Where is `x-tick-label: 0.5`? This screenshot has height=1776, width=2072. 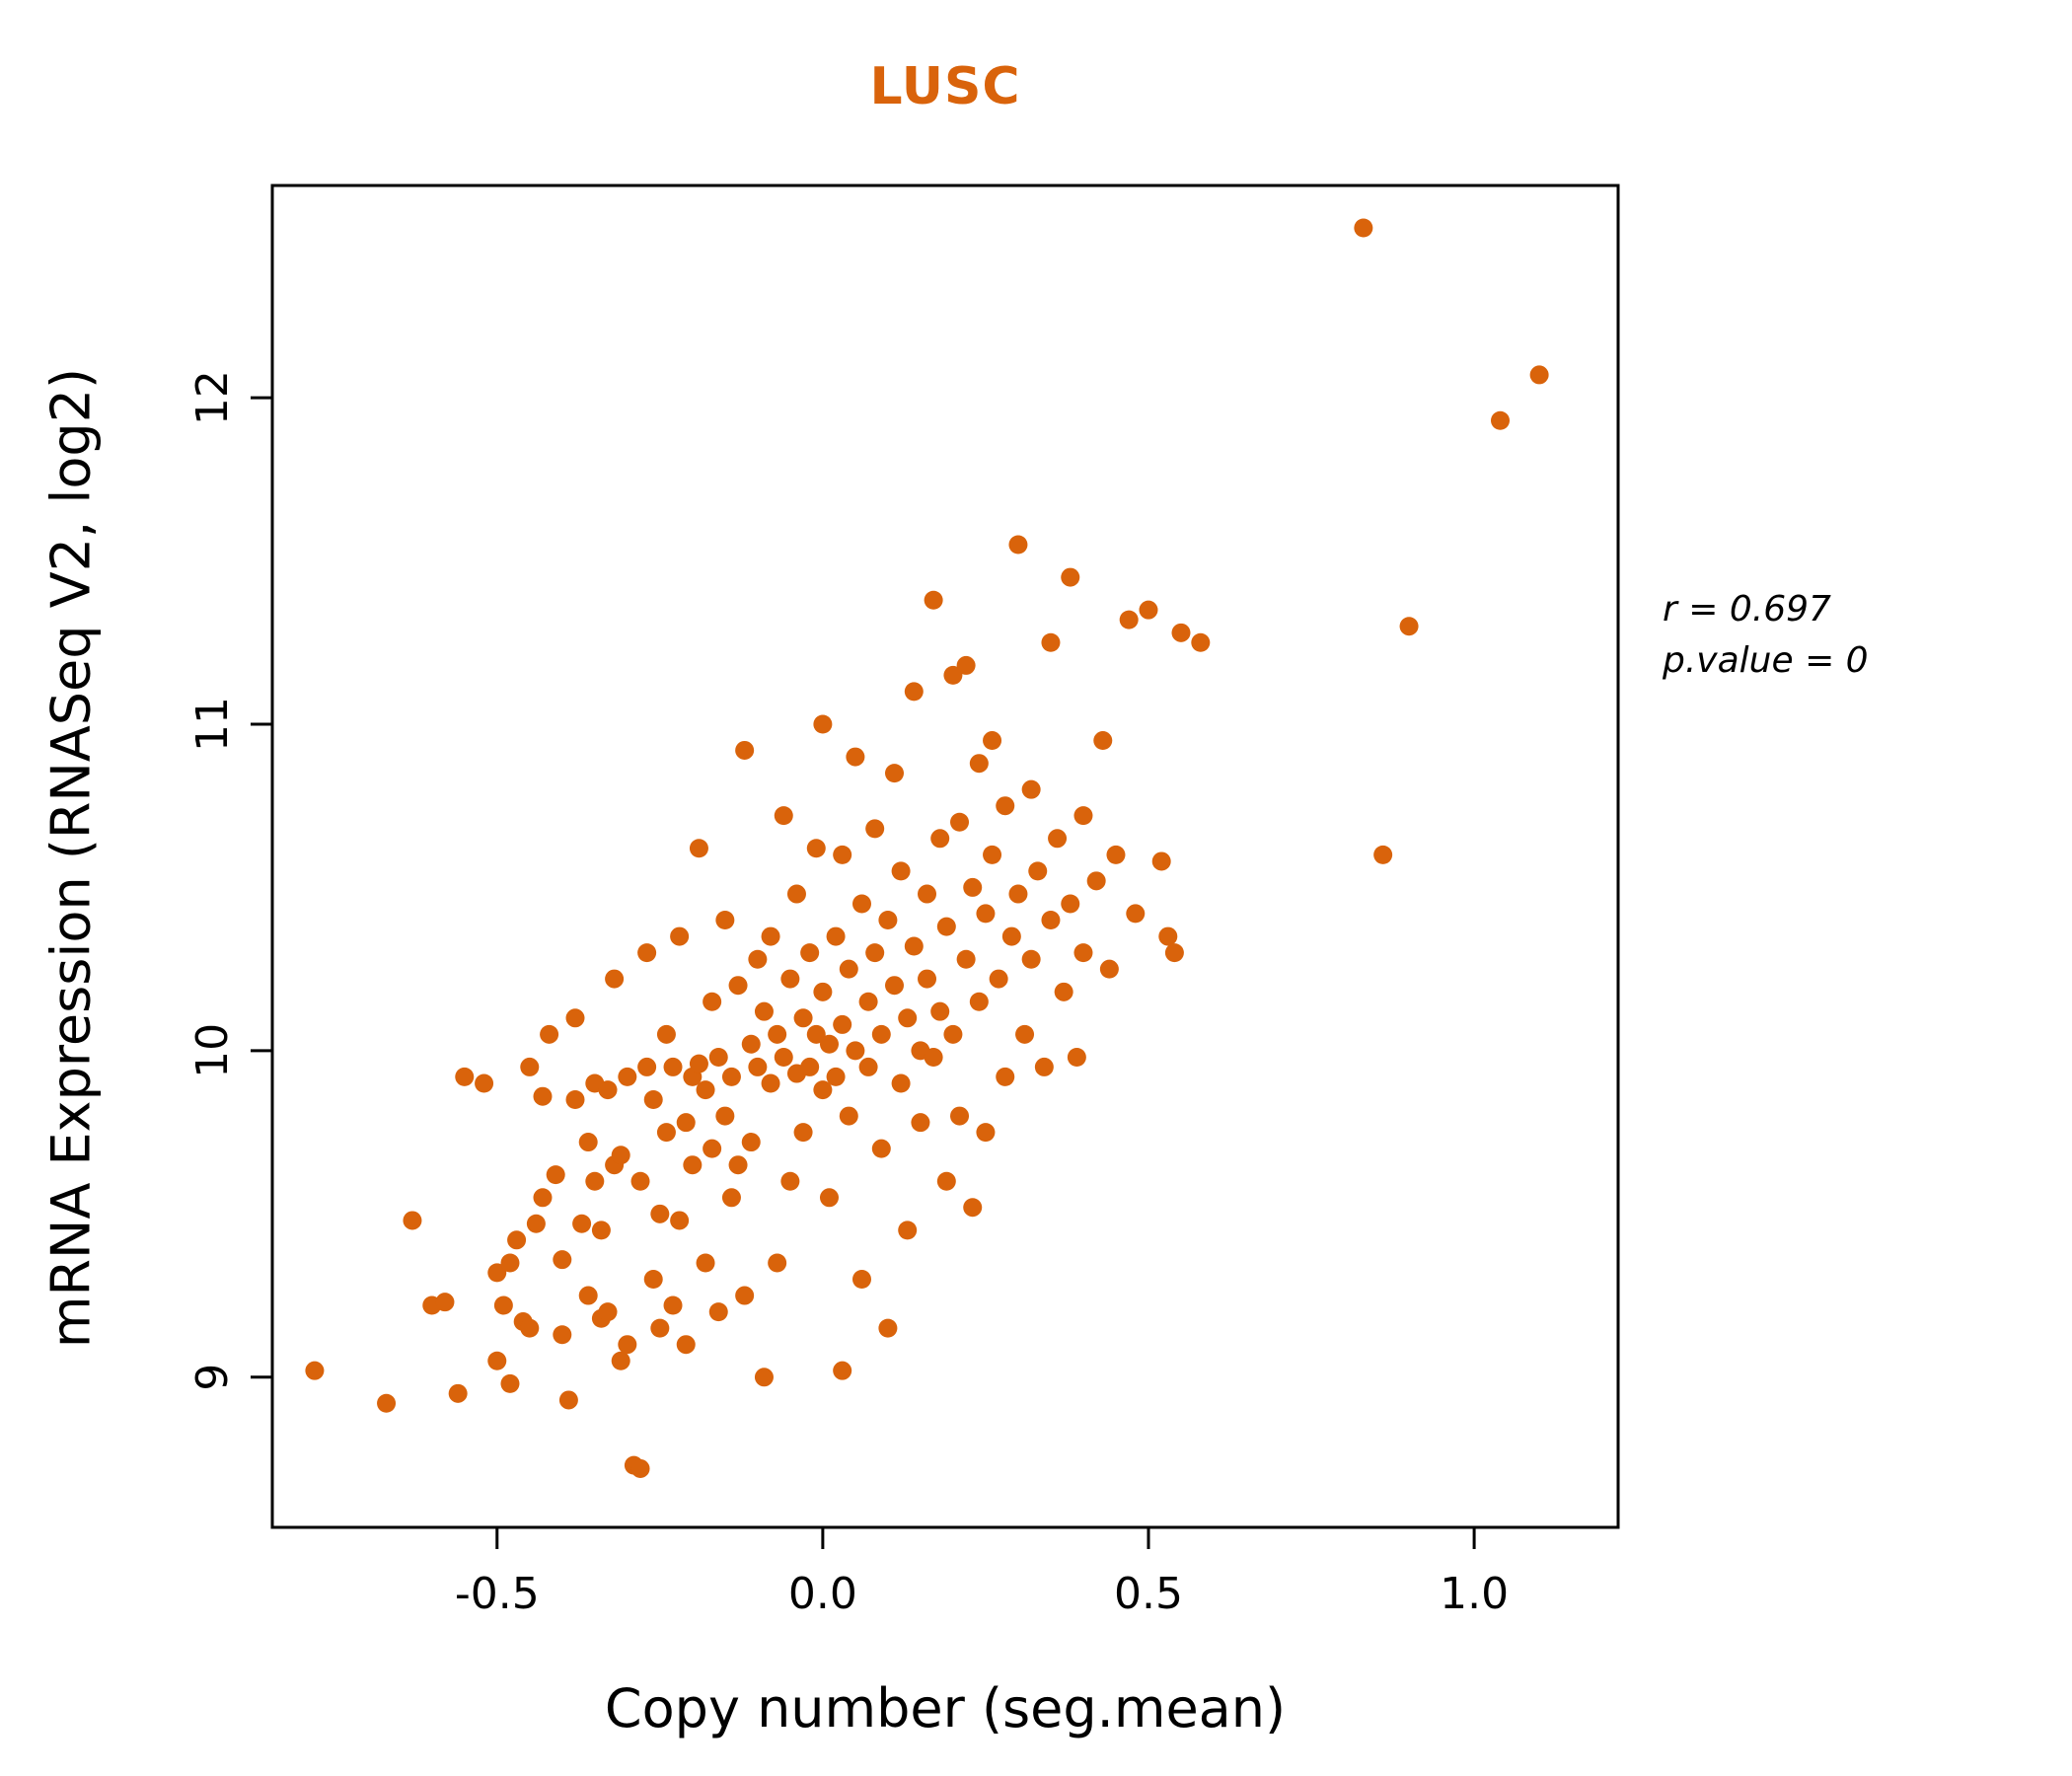
x-tick-label: 0.5 is located at coordinates (1149, 1594).